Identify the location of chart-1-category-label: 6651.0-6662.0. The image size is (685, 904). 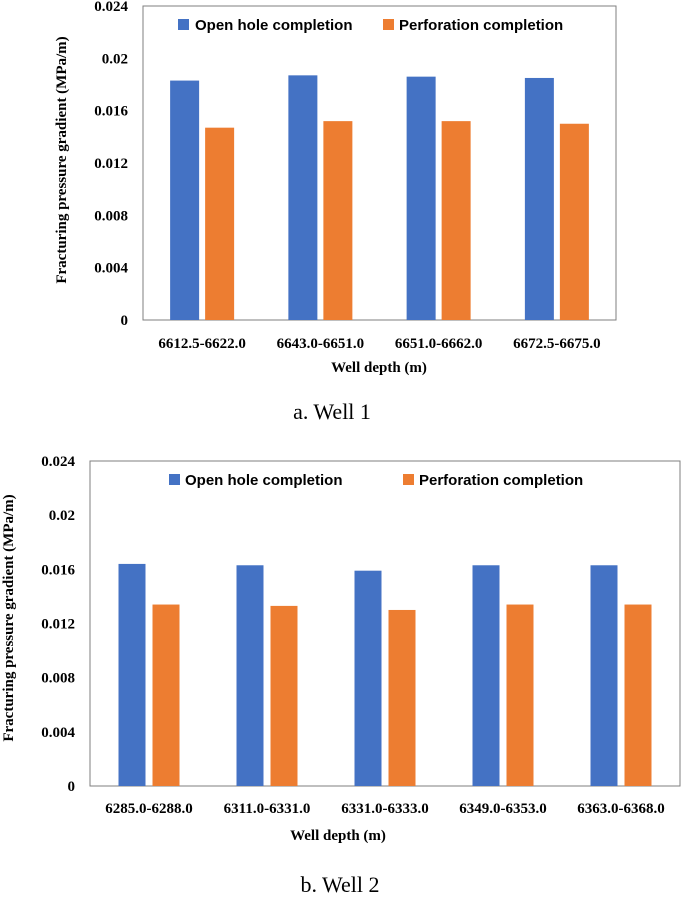
(439, 344).